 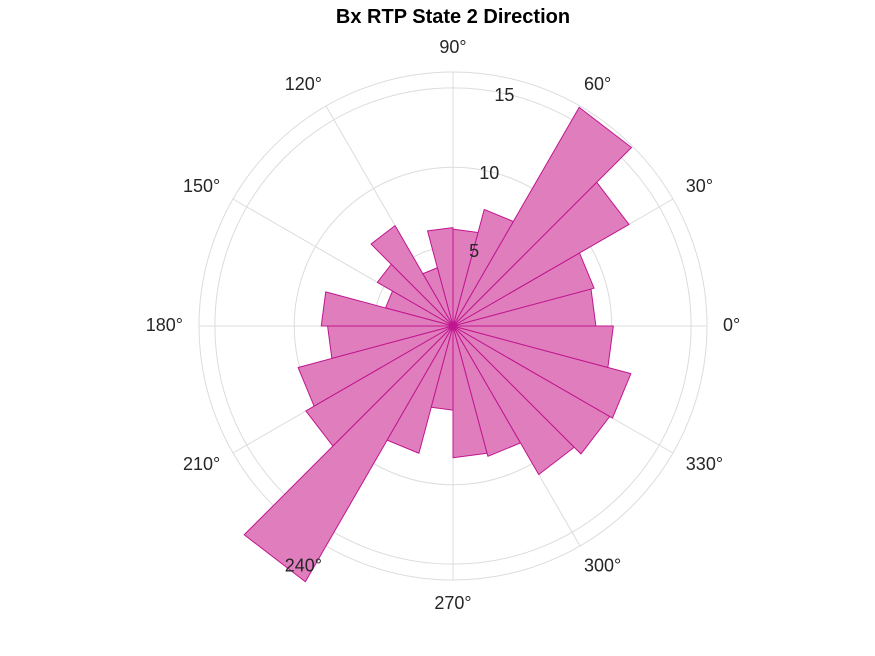 What do you see at coordinates (452, 47) in the screenshot?
I see `angle-tick-label-90: 90°` at bounding box center [452, 47].